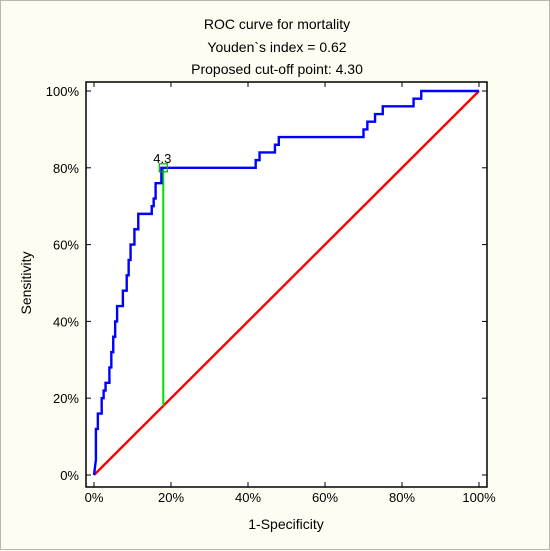 The width and height of the screenshot is (550, 551). Describe the element at coordinates (285, 524) in the screenshot. I see `x-axis-label: 1-Specificity` at that location.